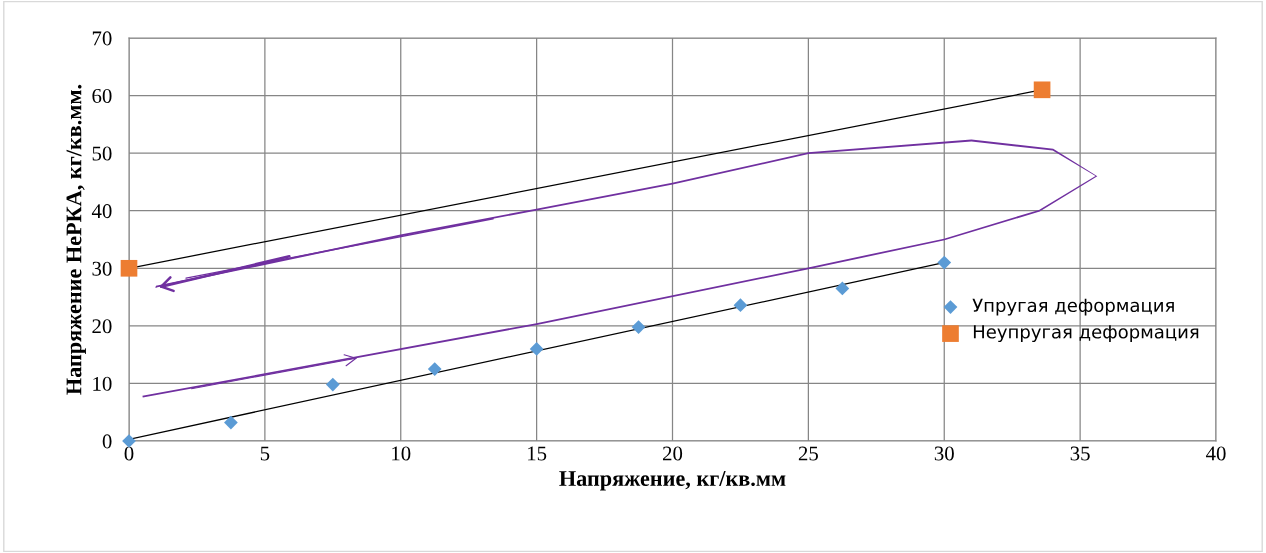 Image resolution: width=1266 pixels, height=553 pixels. I want to click on y-tick-label: 20, so click(102, 326).